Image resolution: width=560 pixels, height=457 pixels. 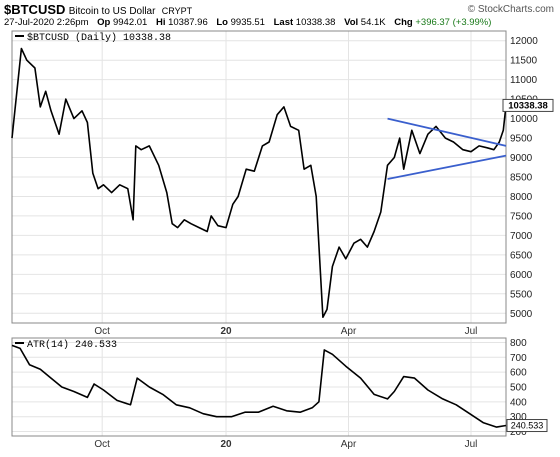 I want to click on y-tick-label: 500, so click(x=518, y=388).